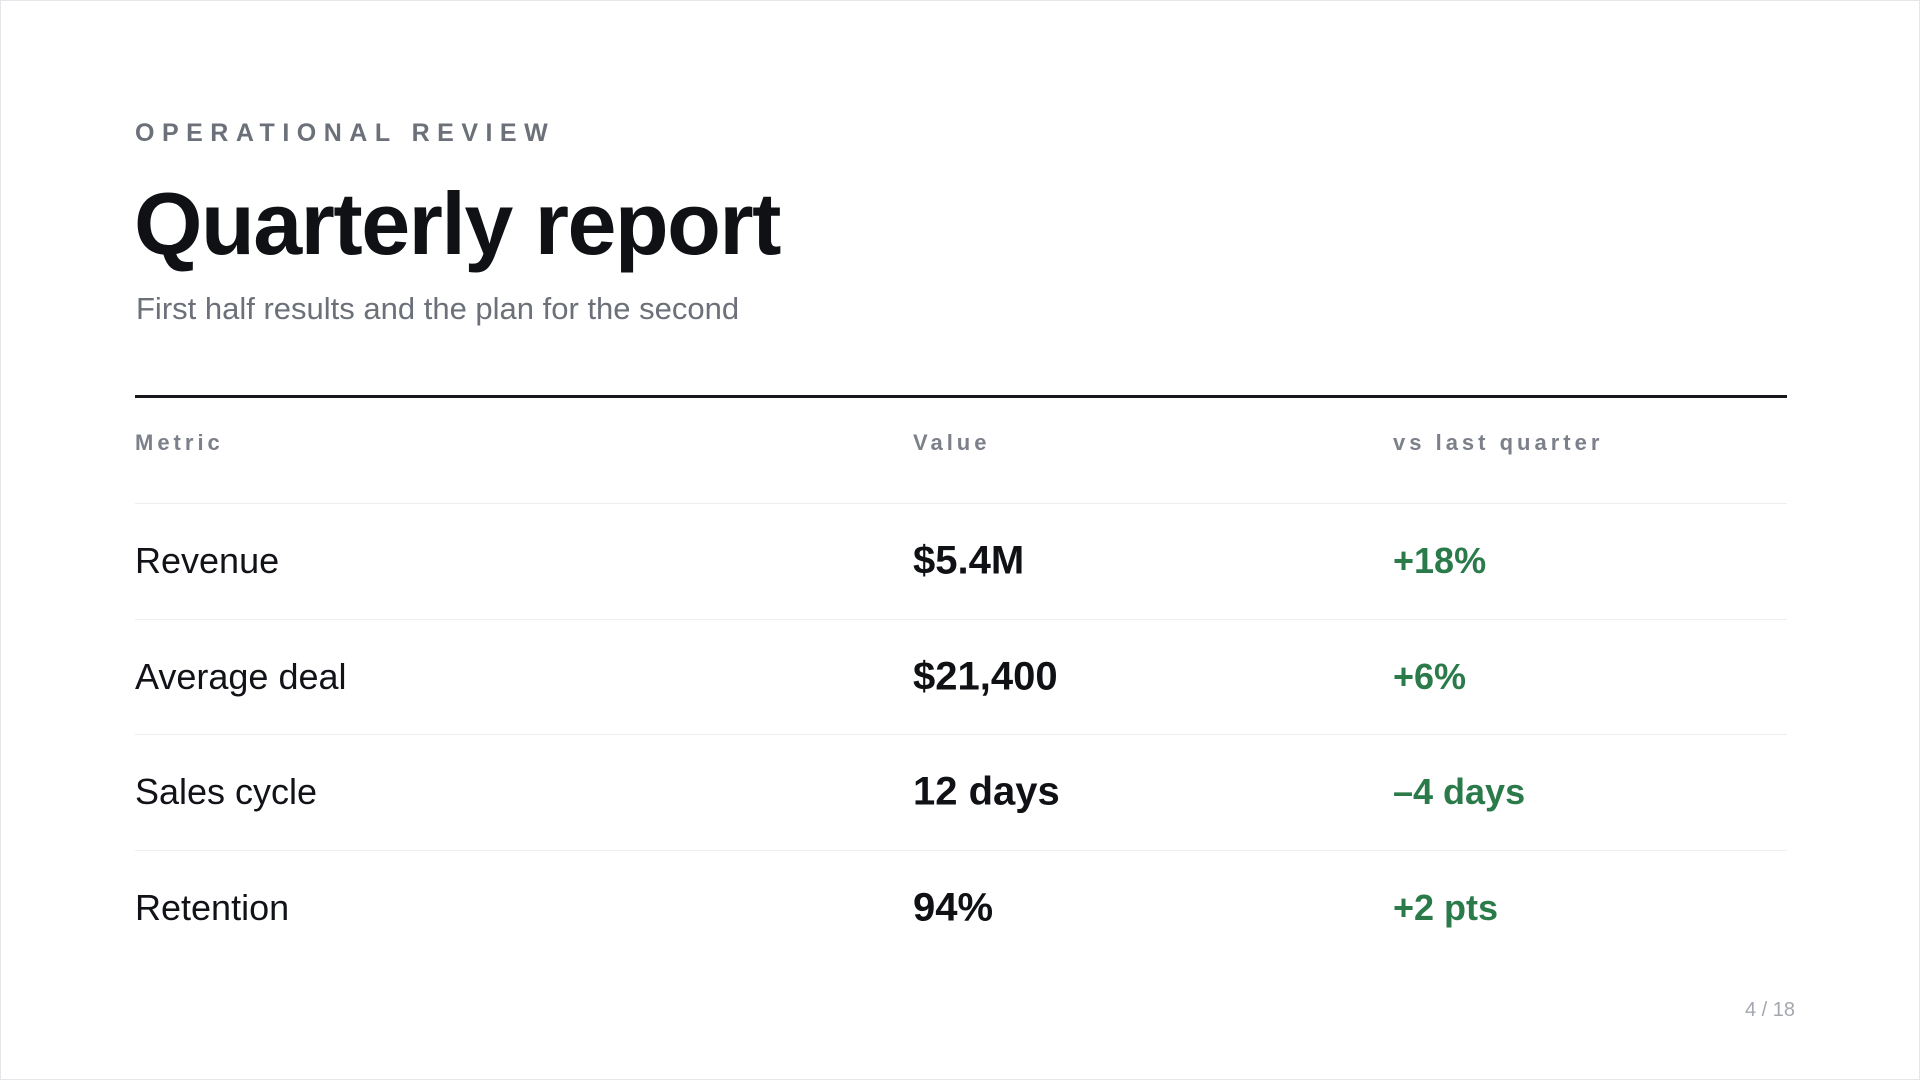  I want to click on delta-cell: –4 days, so click(1459, 792).